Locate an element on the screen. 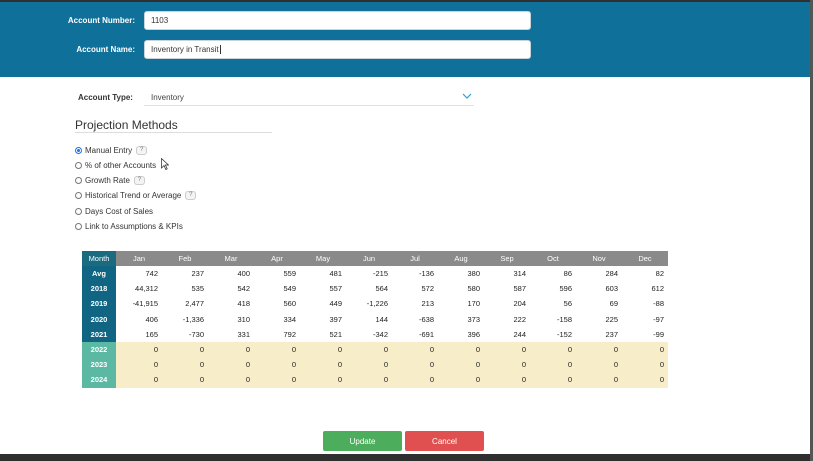  text-caret is located at coordinates (220, 49).